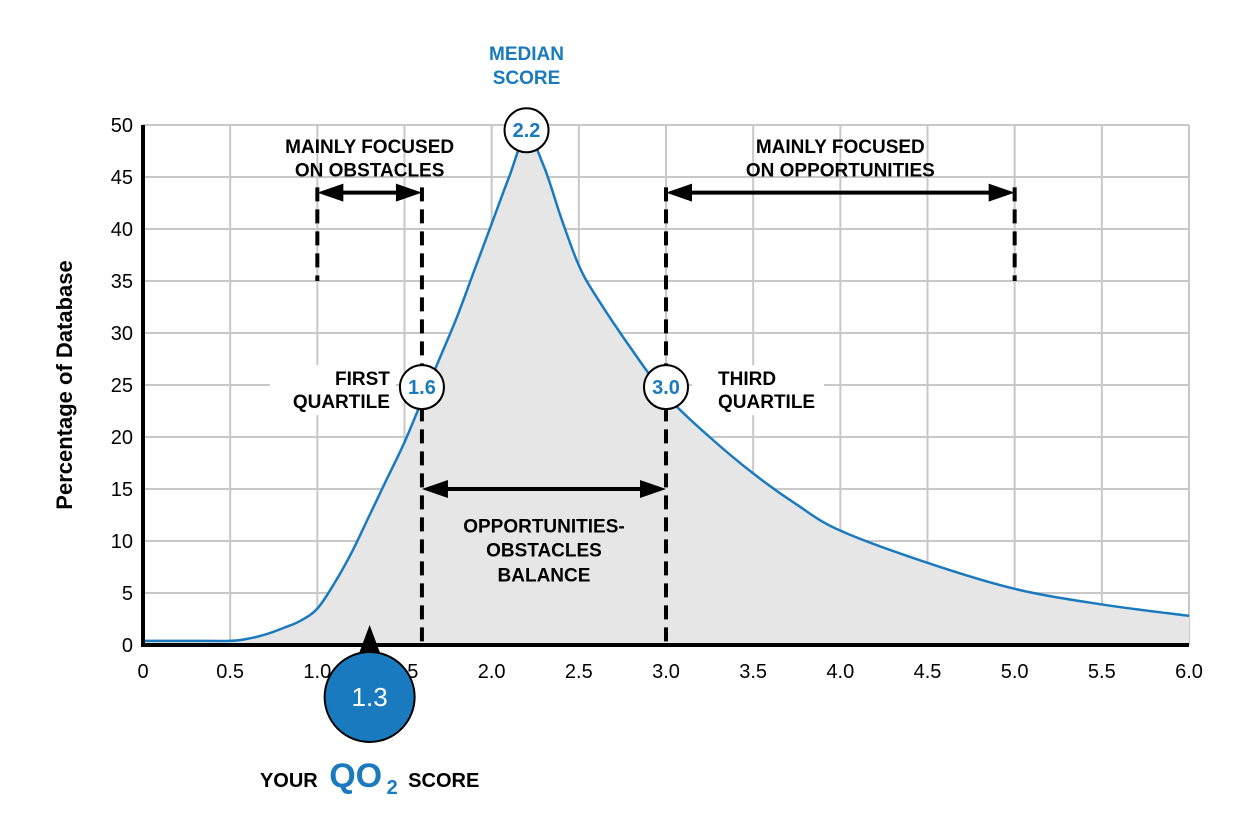  What do you see at coordinates (840, 147) in the screenshot?
I see `opportunities-label-line1: MAINLY FOCUSED` at bounding box center [840, 147].